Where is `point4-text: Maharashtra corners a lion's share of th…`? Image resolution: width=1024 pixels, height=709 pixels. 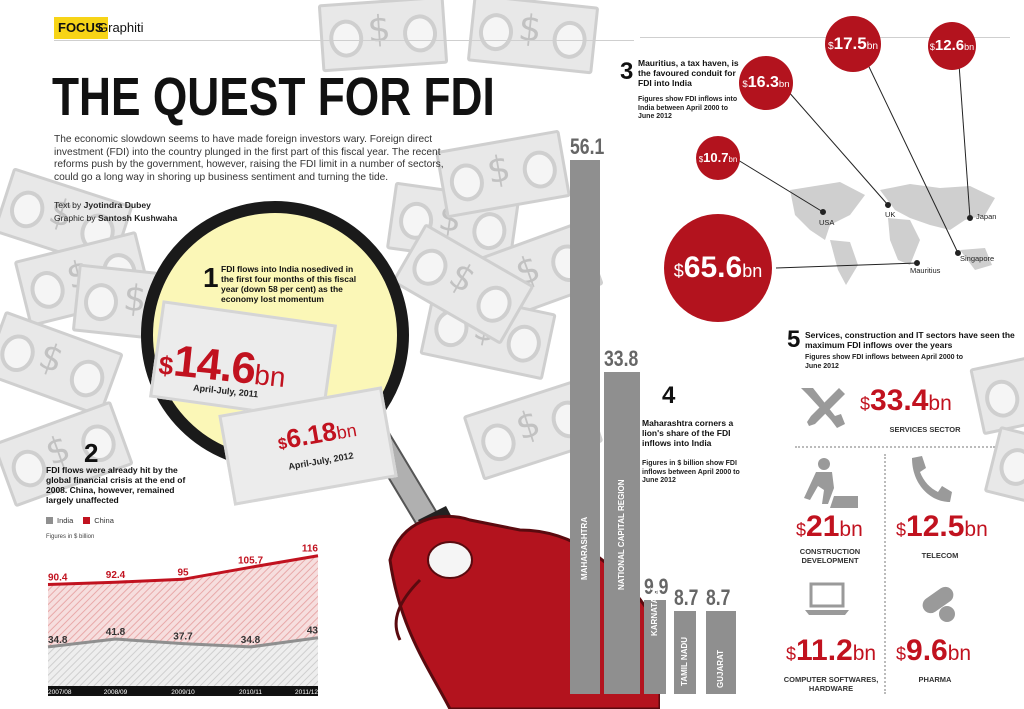 point4-text: Maharashtra corners a lion's share of th… is located at coordinates (688, 433).